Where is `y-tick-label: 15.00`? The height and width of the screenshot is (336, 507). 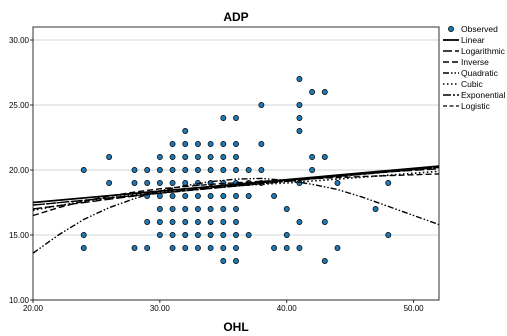 y-tick-label: 15.00 is located at coordinates (19, 235).